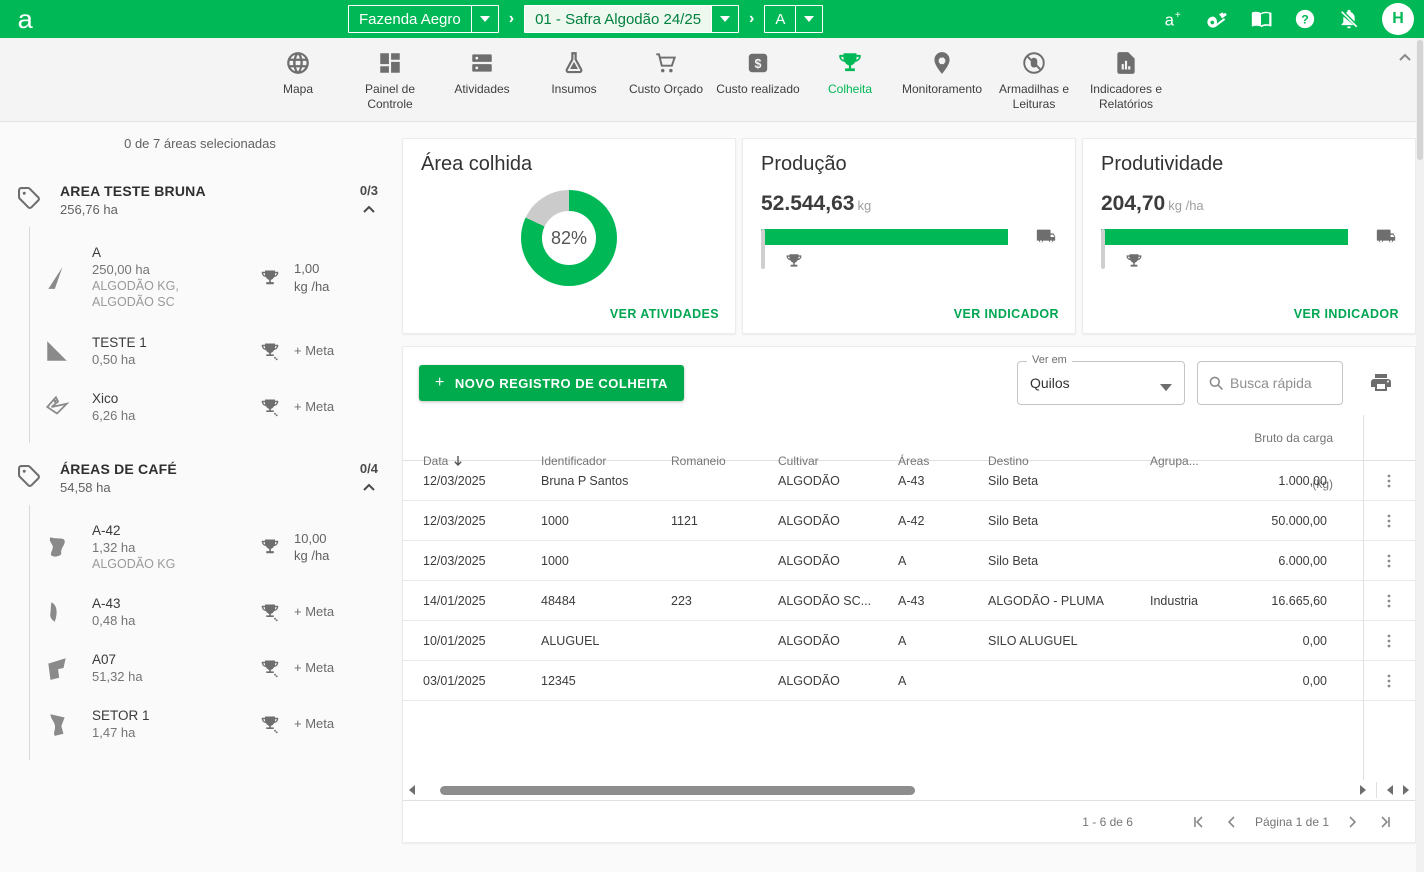 The height and width of the screenshot is (872, 1424). I want to click on season-selector: 01 - Safra Algodão 24/25, so click(632, 19).